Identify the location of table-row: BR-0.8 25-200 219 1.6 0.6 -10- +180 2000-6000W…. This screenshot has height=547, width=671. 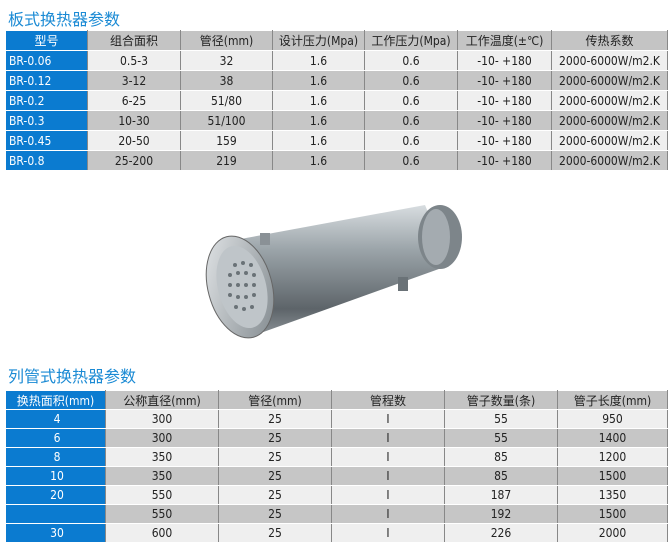
(336, 160).